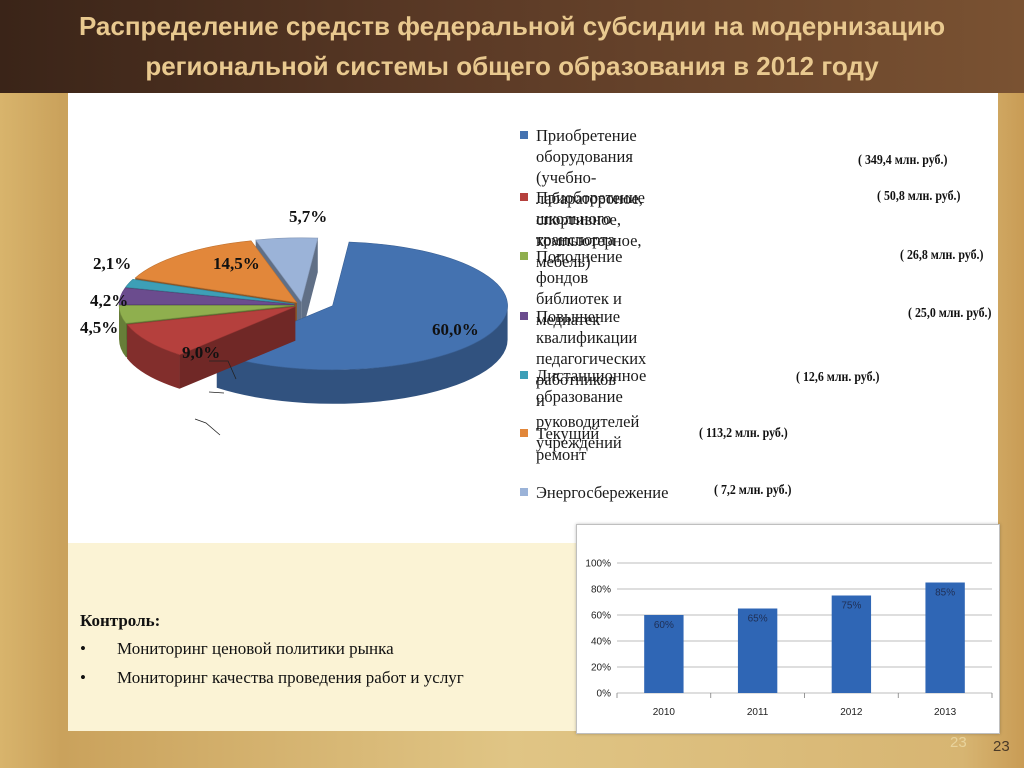 The image size is (1024, 768). What do you see at coordinates (903, 160) in the screenshot?
I see `legend-value-equipment: ( 349,4 млн. руб.)` at bounding box center [903, 160].